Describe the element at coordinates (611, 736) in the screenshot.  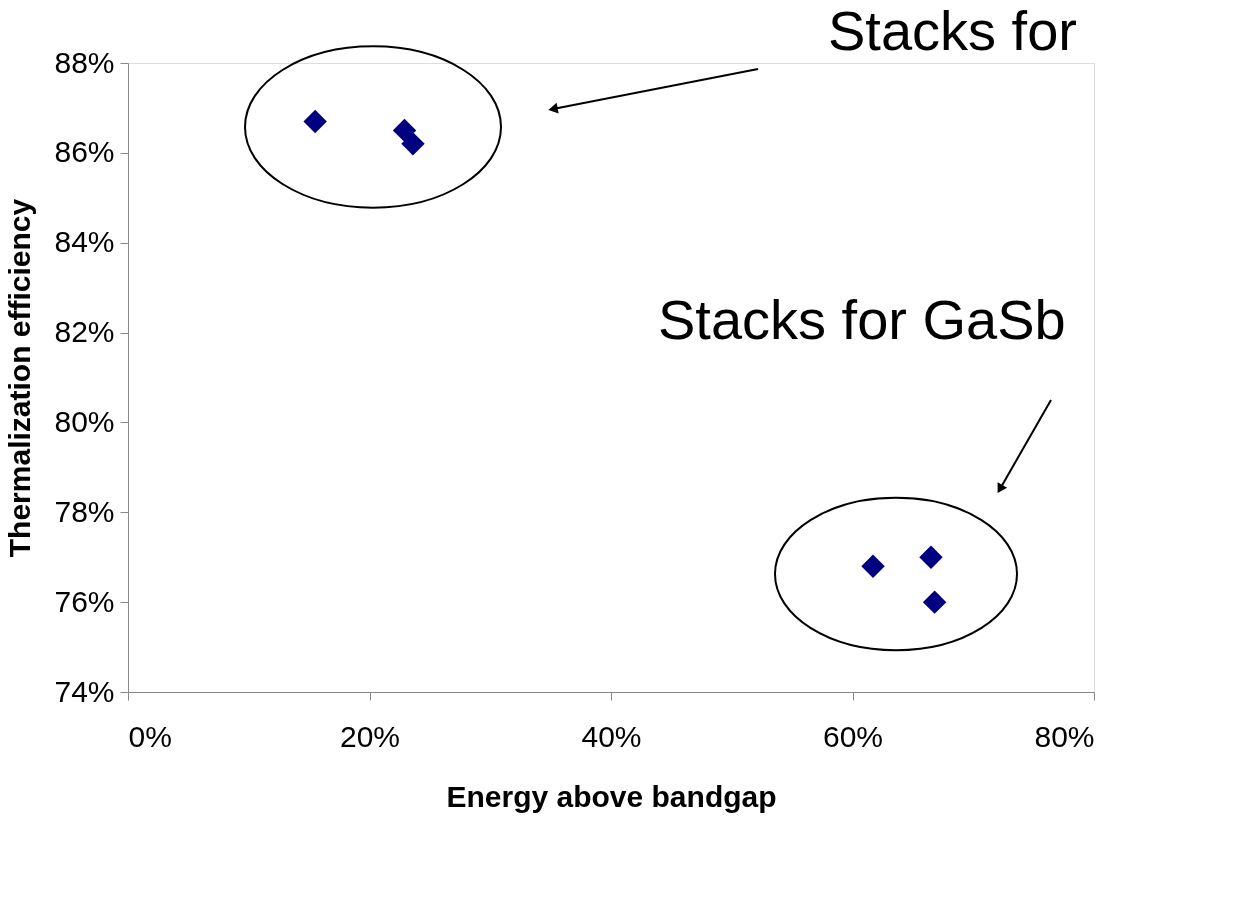
I see `x-tick-label: 40%` at that location.